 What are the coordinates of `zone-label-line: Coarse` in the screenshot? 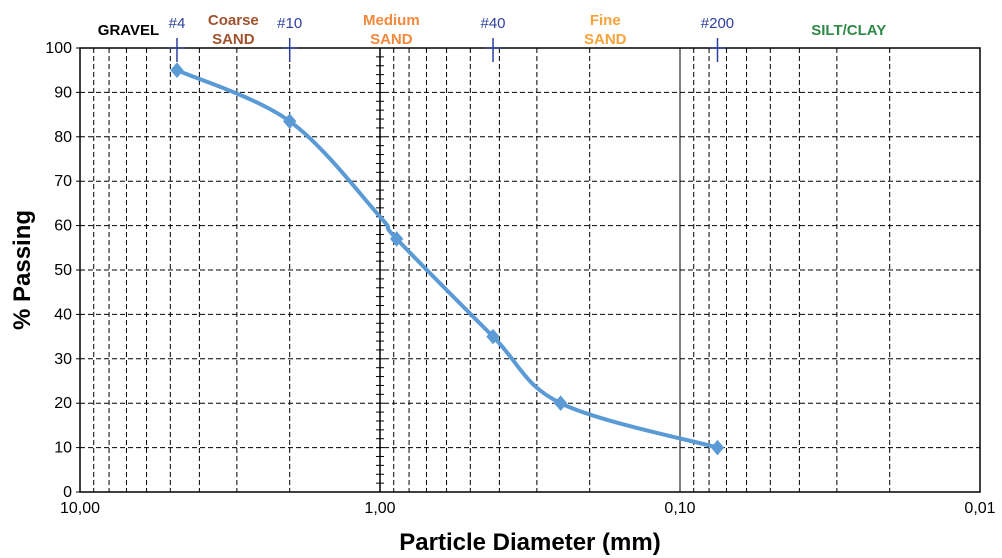 It's located at (233, 20).